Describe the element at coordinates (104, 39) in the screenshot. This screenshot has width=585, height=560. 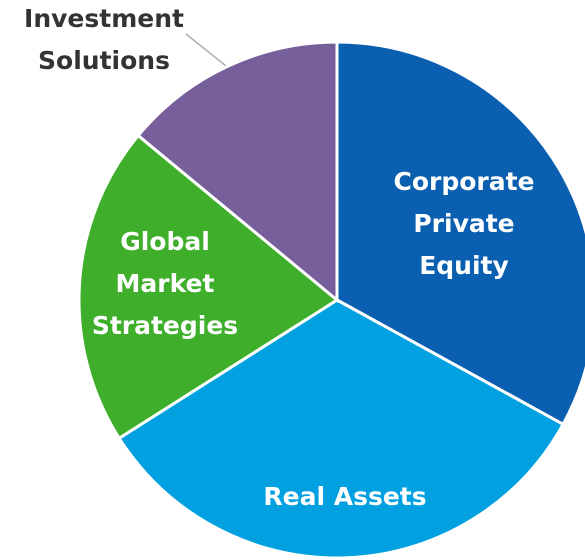
I see `slice-label: Investment Solutions` at that location.